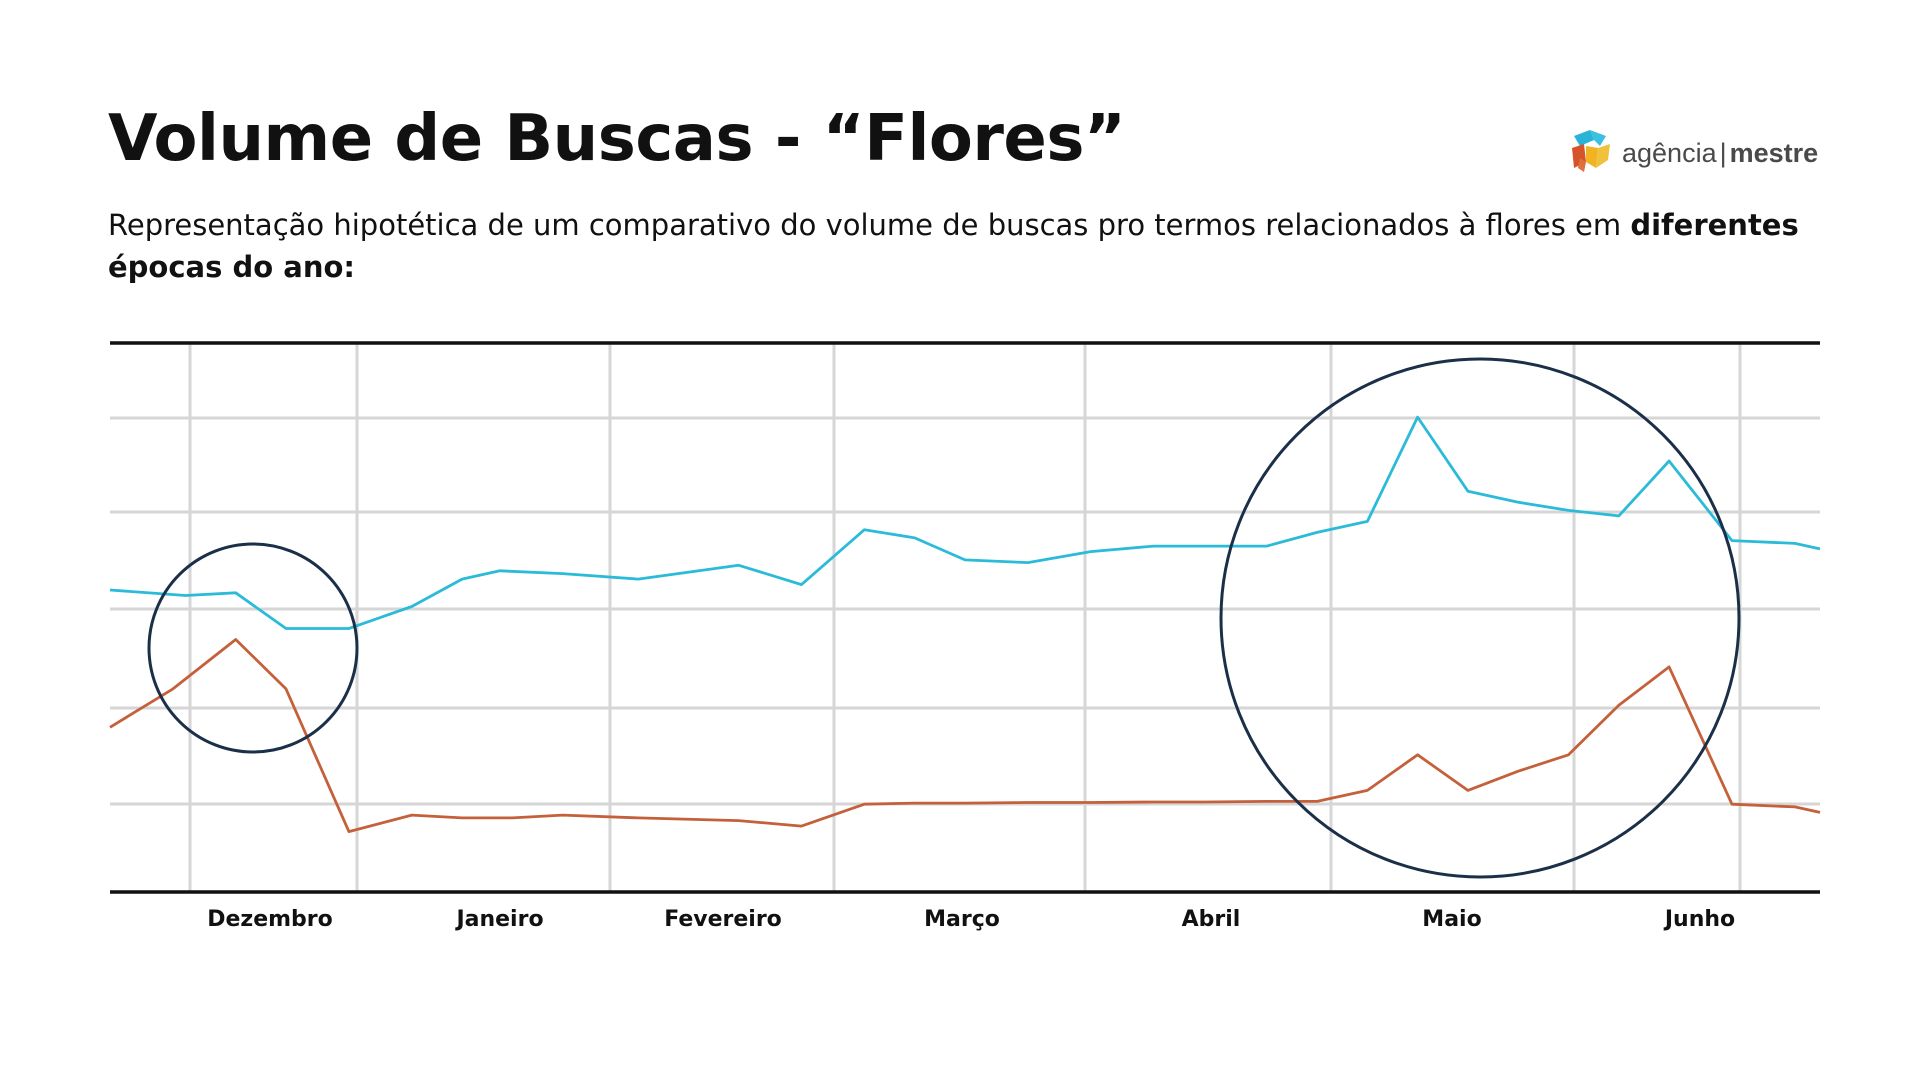  What do you see at coordinates (617, 139) in the screenshot?
I see `chart-title: Volume de Buscas - “Flores”` at bounding box center [617, 139].